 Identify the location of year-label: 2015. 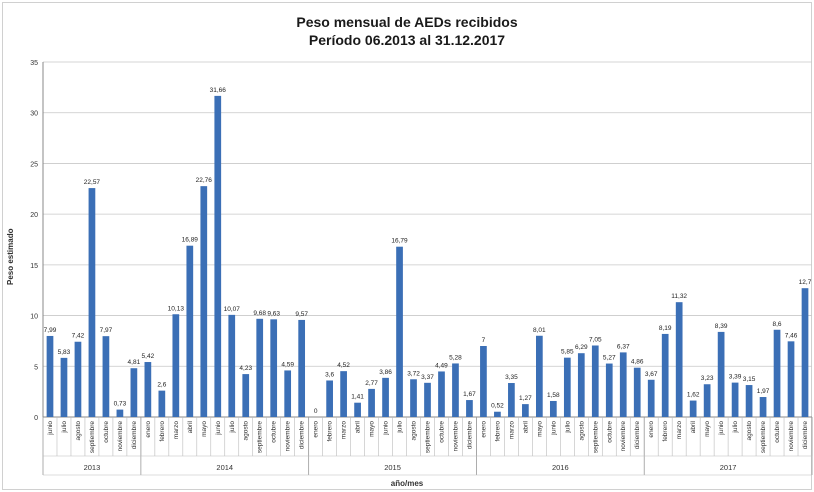
(392, 467).